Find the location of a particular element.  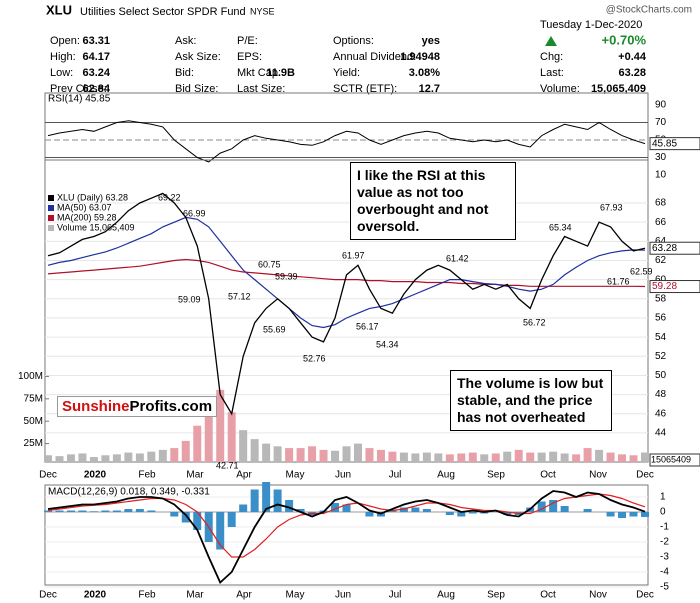

price-label: 61.42 is located at coordinates (457, 258).